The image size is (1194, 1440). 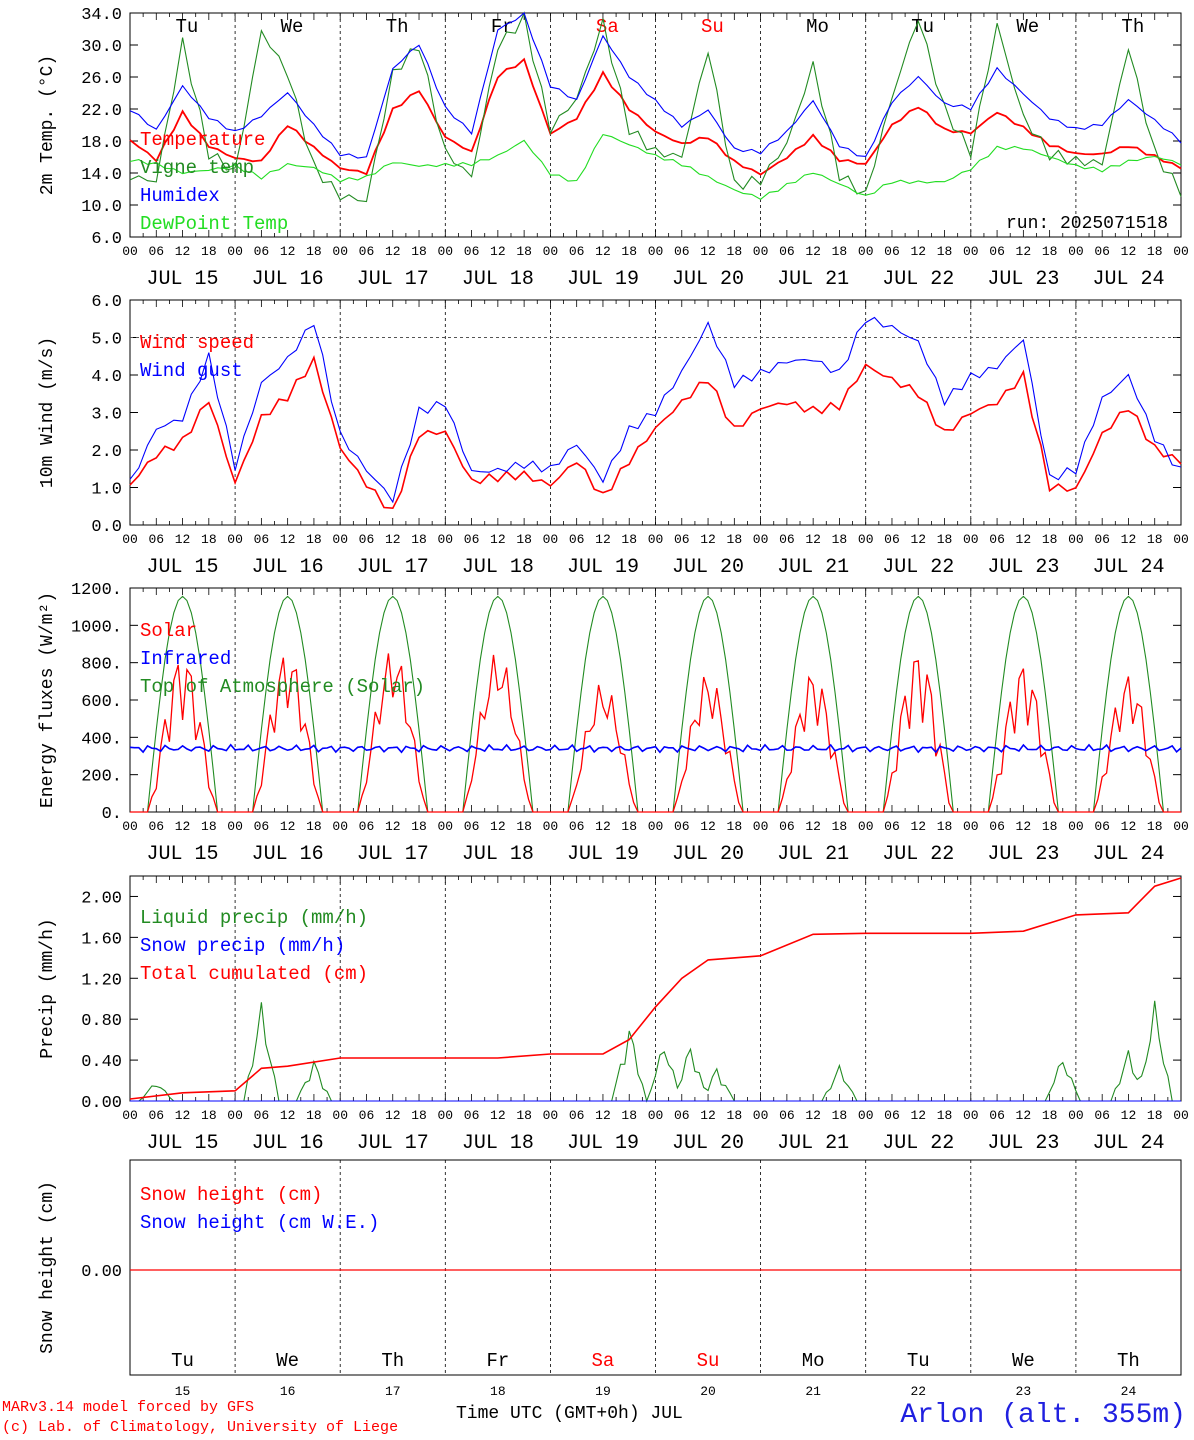 I want to click on day-label: JUL 22, so click(x=918, y=854).